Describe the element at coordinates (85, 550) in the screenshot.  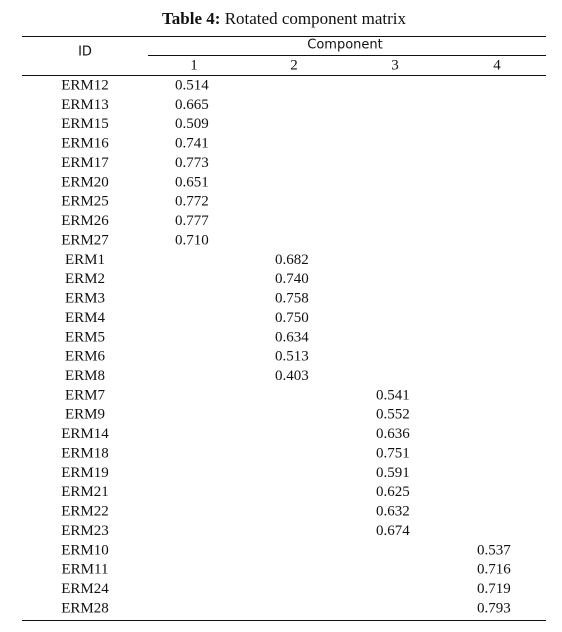
I see `row-id: ERM10` at that location.